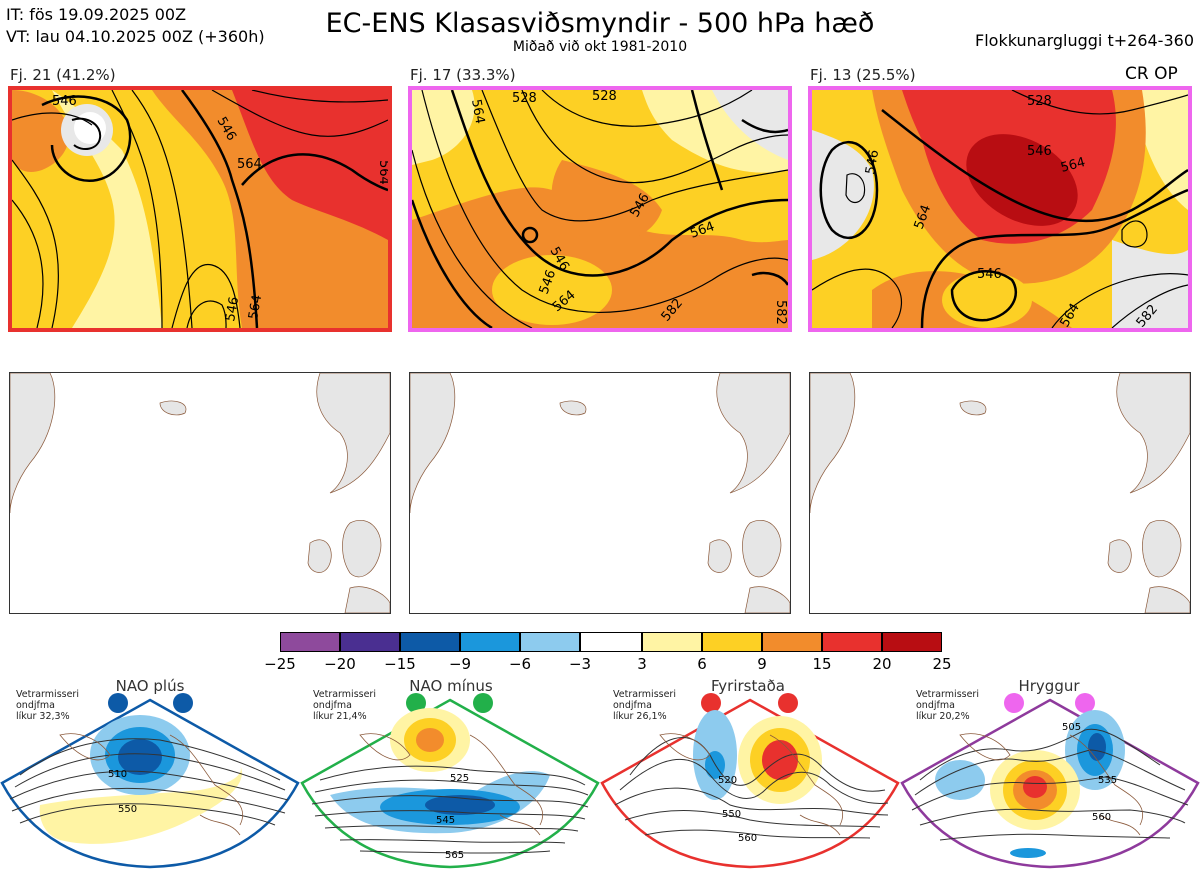  I want to click on colorbar-tick: 6, so click(702, 664).